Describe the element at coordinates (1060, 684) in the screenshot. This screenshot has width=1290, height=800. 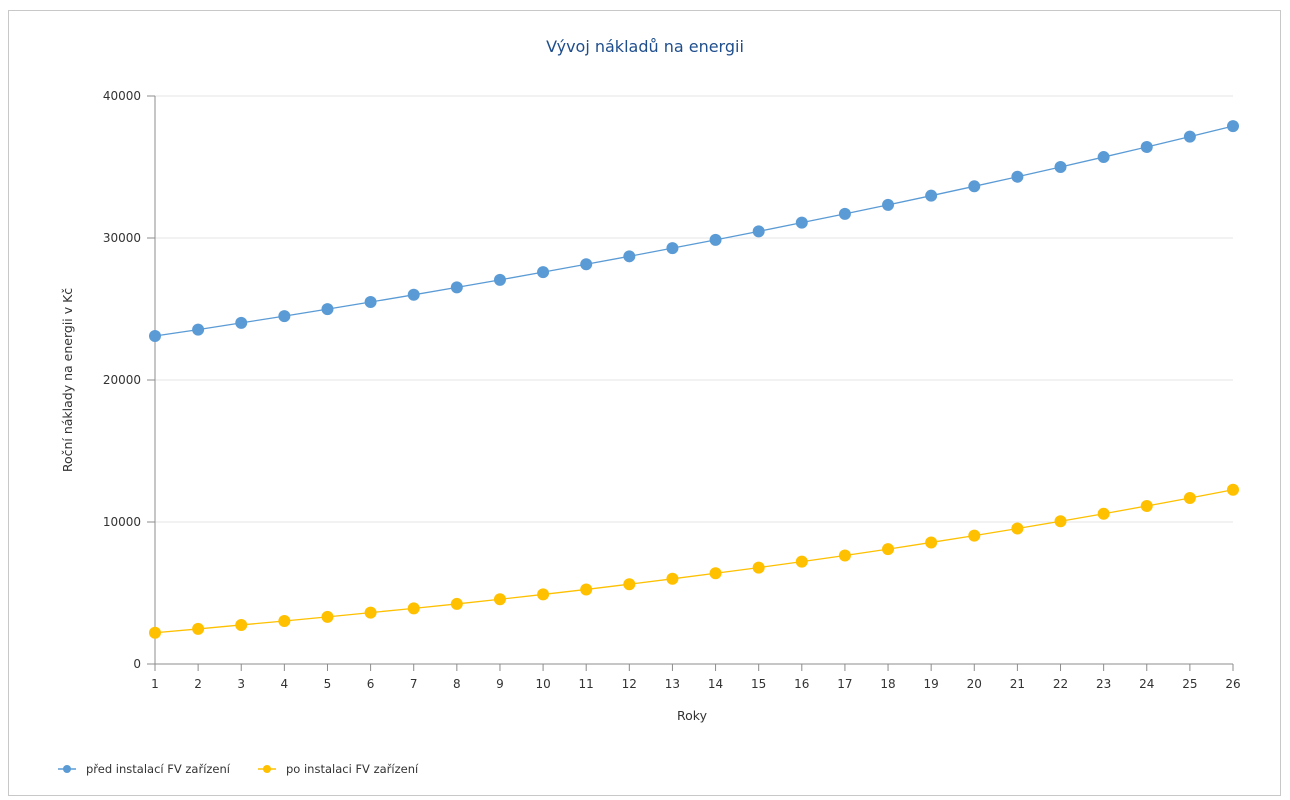
I see `x-tick-label: 22` at that location.